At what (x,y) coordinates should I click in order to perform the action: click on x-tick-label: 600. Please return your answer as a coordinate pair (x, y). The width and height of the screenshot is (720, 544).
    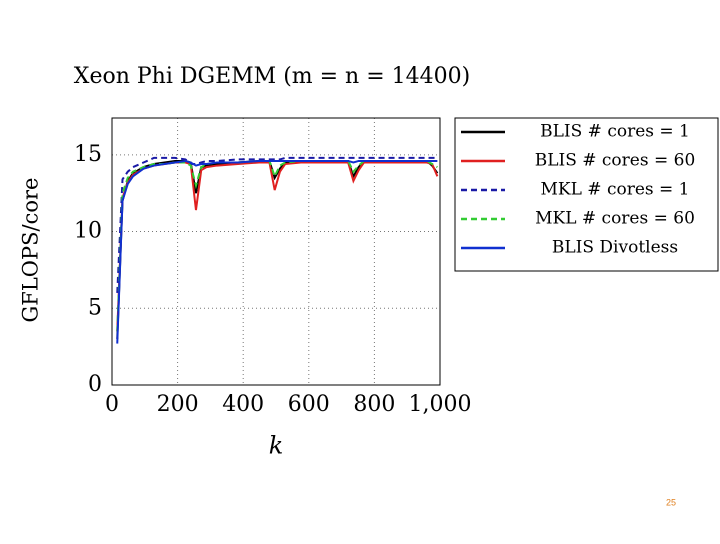
    Looking at the image, I should click on (309, 404).